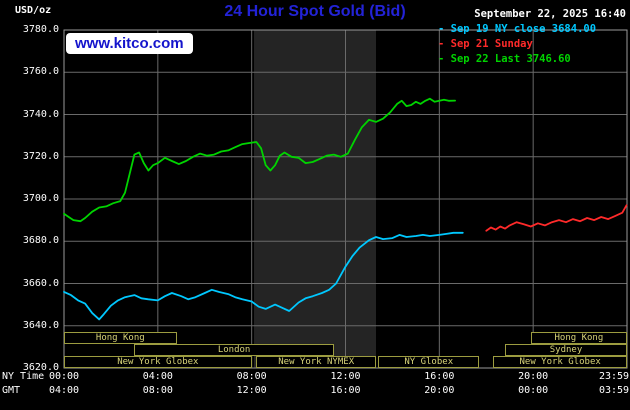 Image resolution: width=630 pixels, height=410 pixels. I want to click on x-tick-gmt: 04:00, so click(64, 390).